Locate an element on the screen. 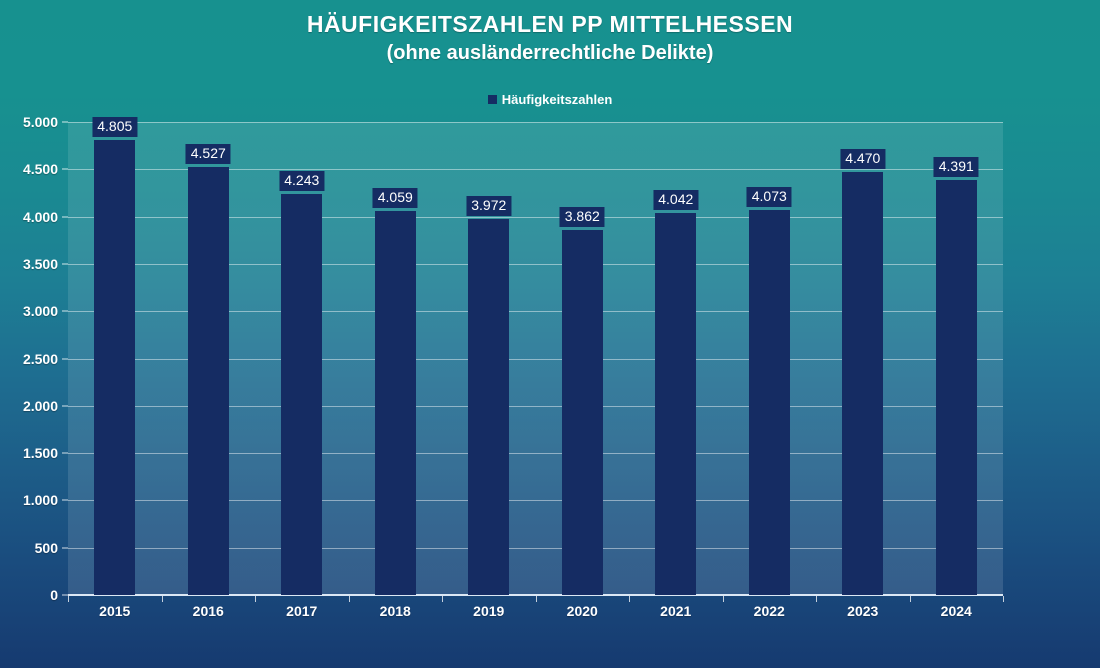  x-axis-tick-label-2018: 2018 is located at coordinates (395, 611).